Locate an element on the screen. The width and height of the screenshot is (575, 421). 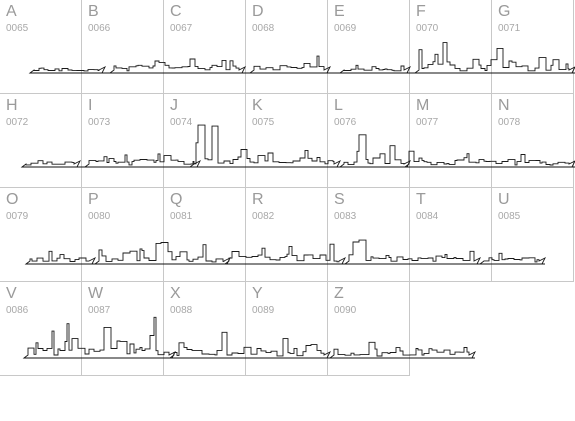
glyph-letter: H is located at coordinates (12, 105).